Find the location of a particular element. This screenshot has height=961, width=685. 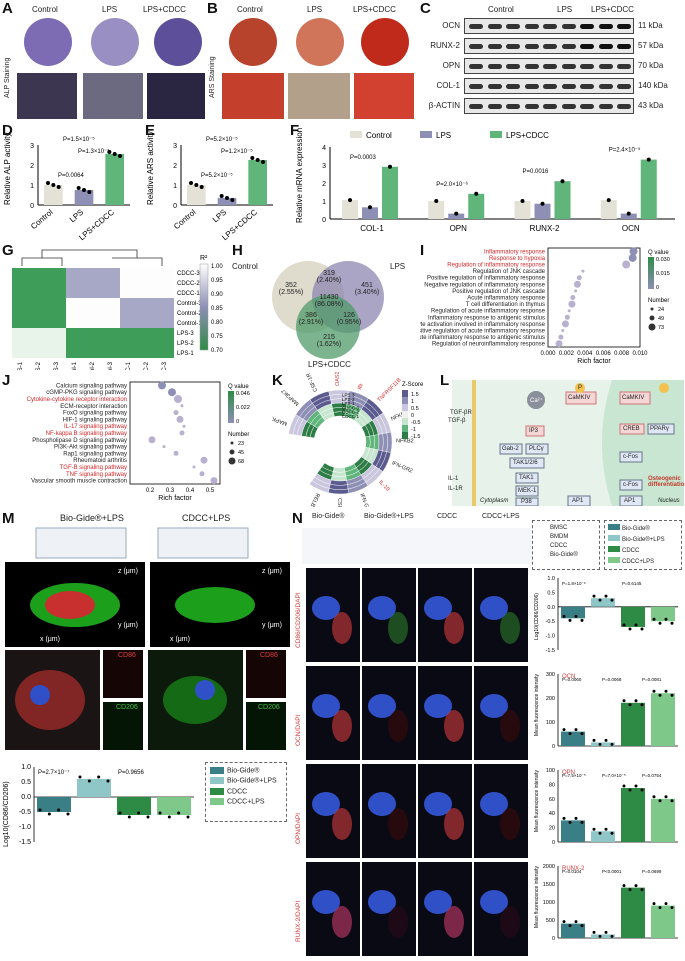

row-label: Control-1 is located at coordinates (189, 324).